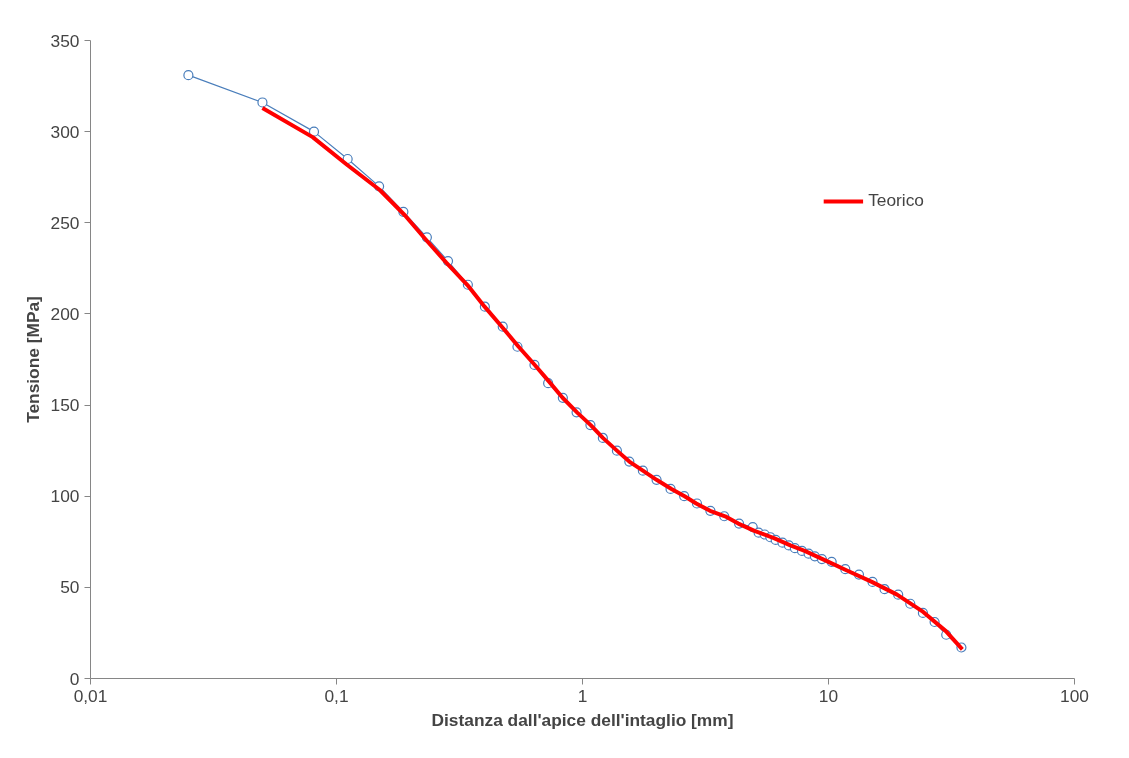  What do you see at coordinates (70, 587) in the screenshot?
I see `y-tick-label: 50` at bounding box center [70, 587].